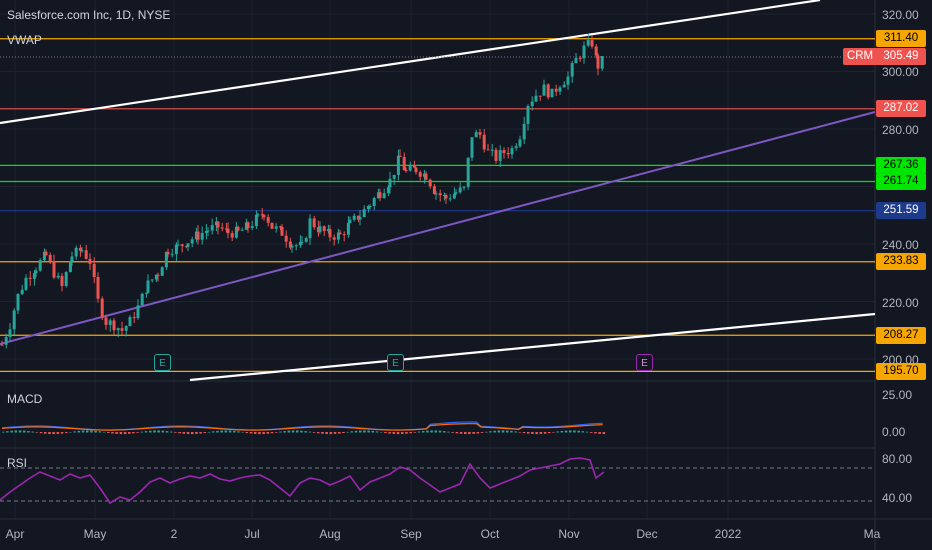 Image resolution: width=932 pixels, height=550 pixels. What do you see at coordinates (894, 432) in the screenshot?
I see `macd-tick: 0.00` at bounding box center [894, 432].